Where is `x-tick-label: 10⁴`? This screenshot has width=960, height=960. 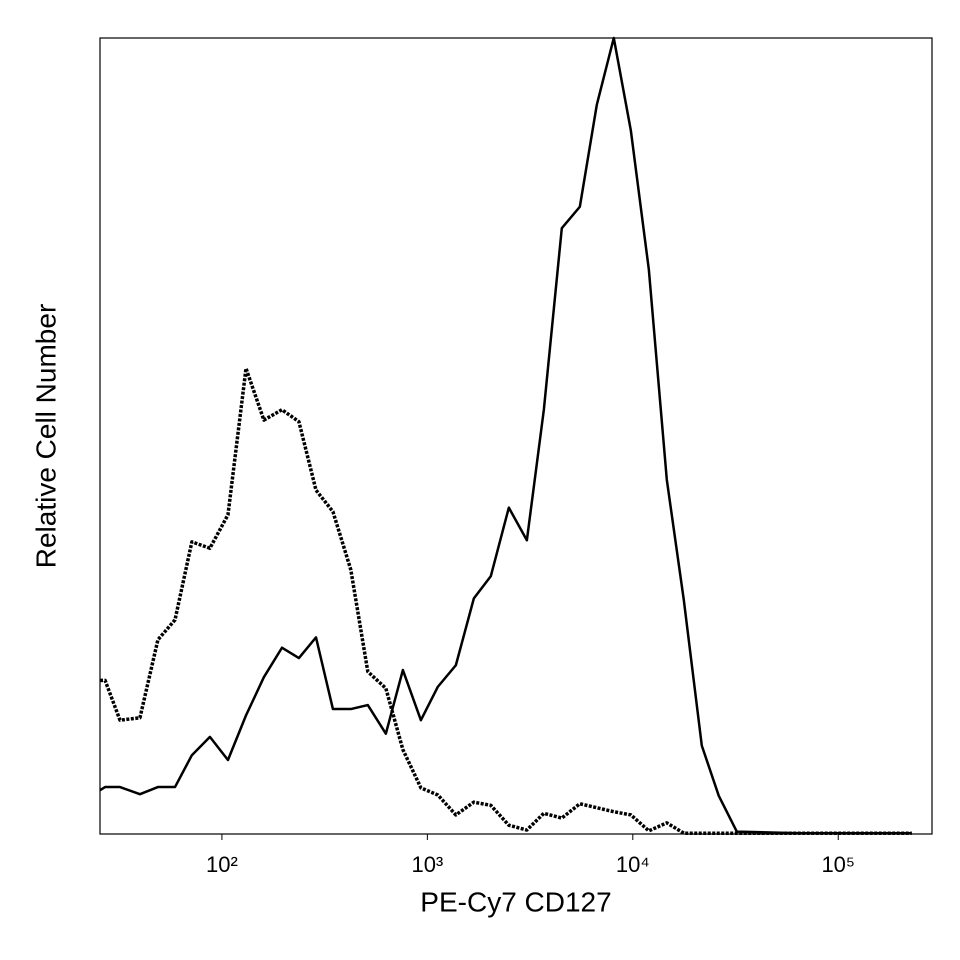
x-tick-label: 10⁴ is located at coordinates (633, 864).